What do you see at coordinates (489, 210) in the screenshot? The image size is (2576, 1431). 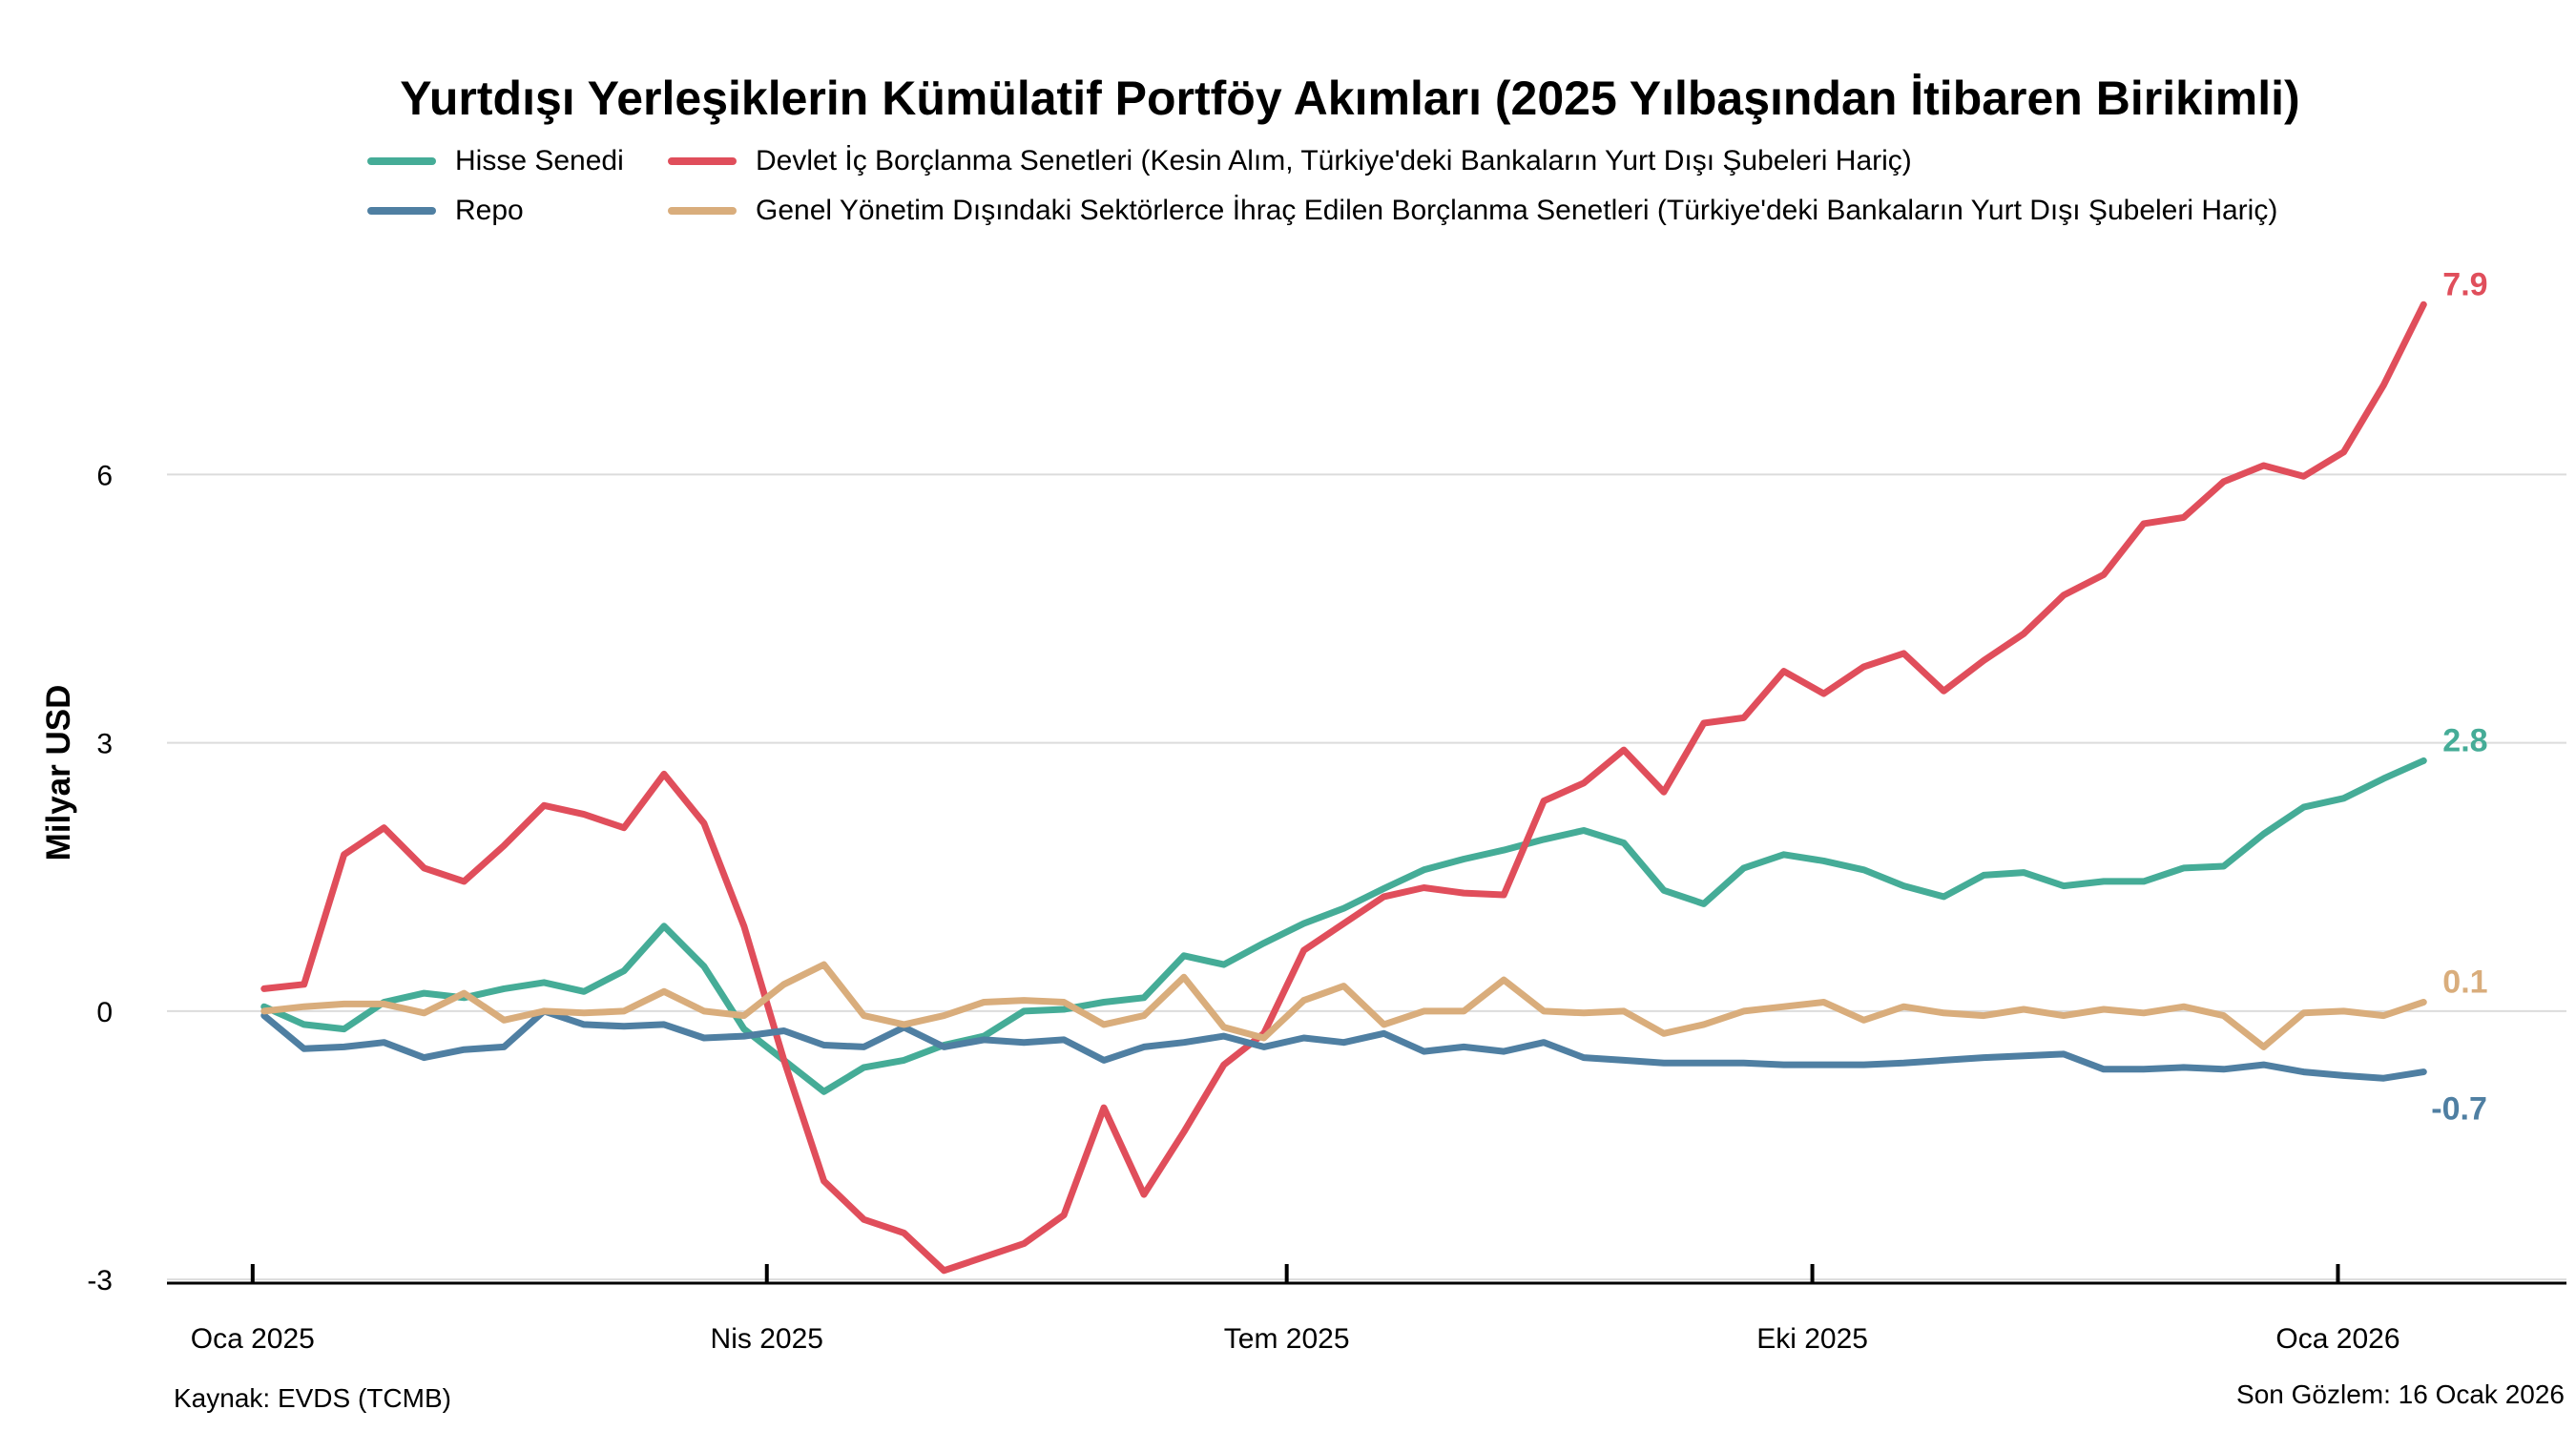 I see `legend-label-repo: Repo` at bounding box center [489, 210].